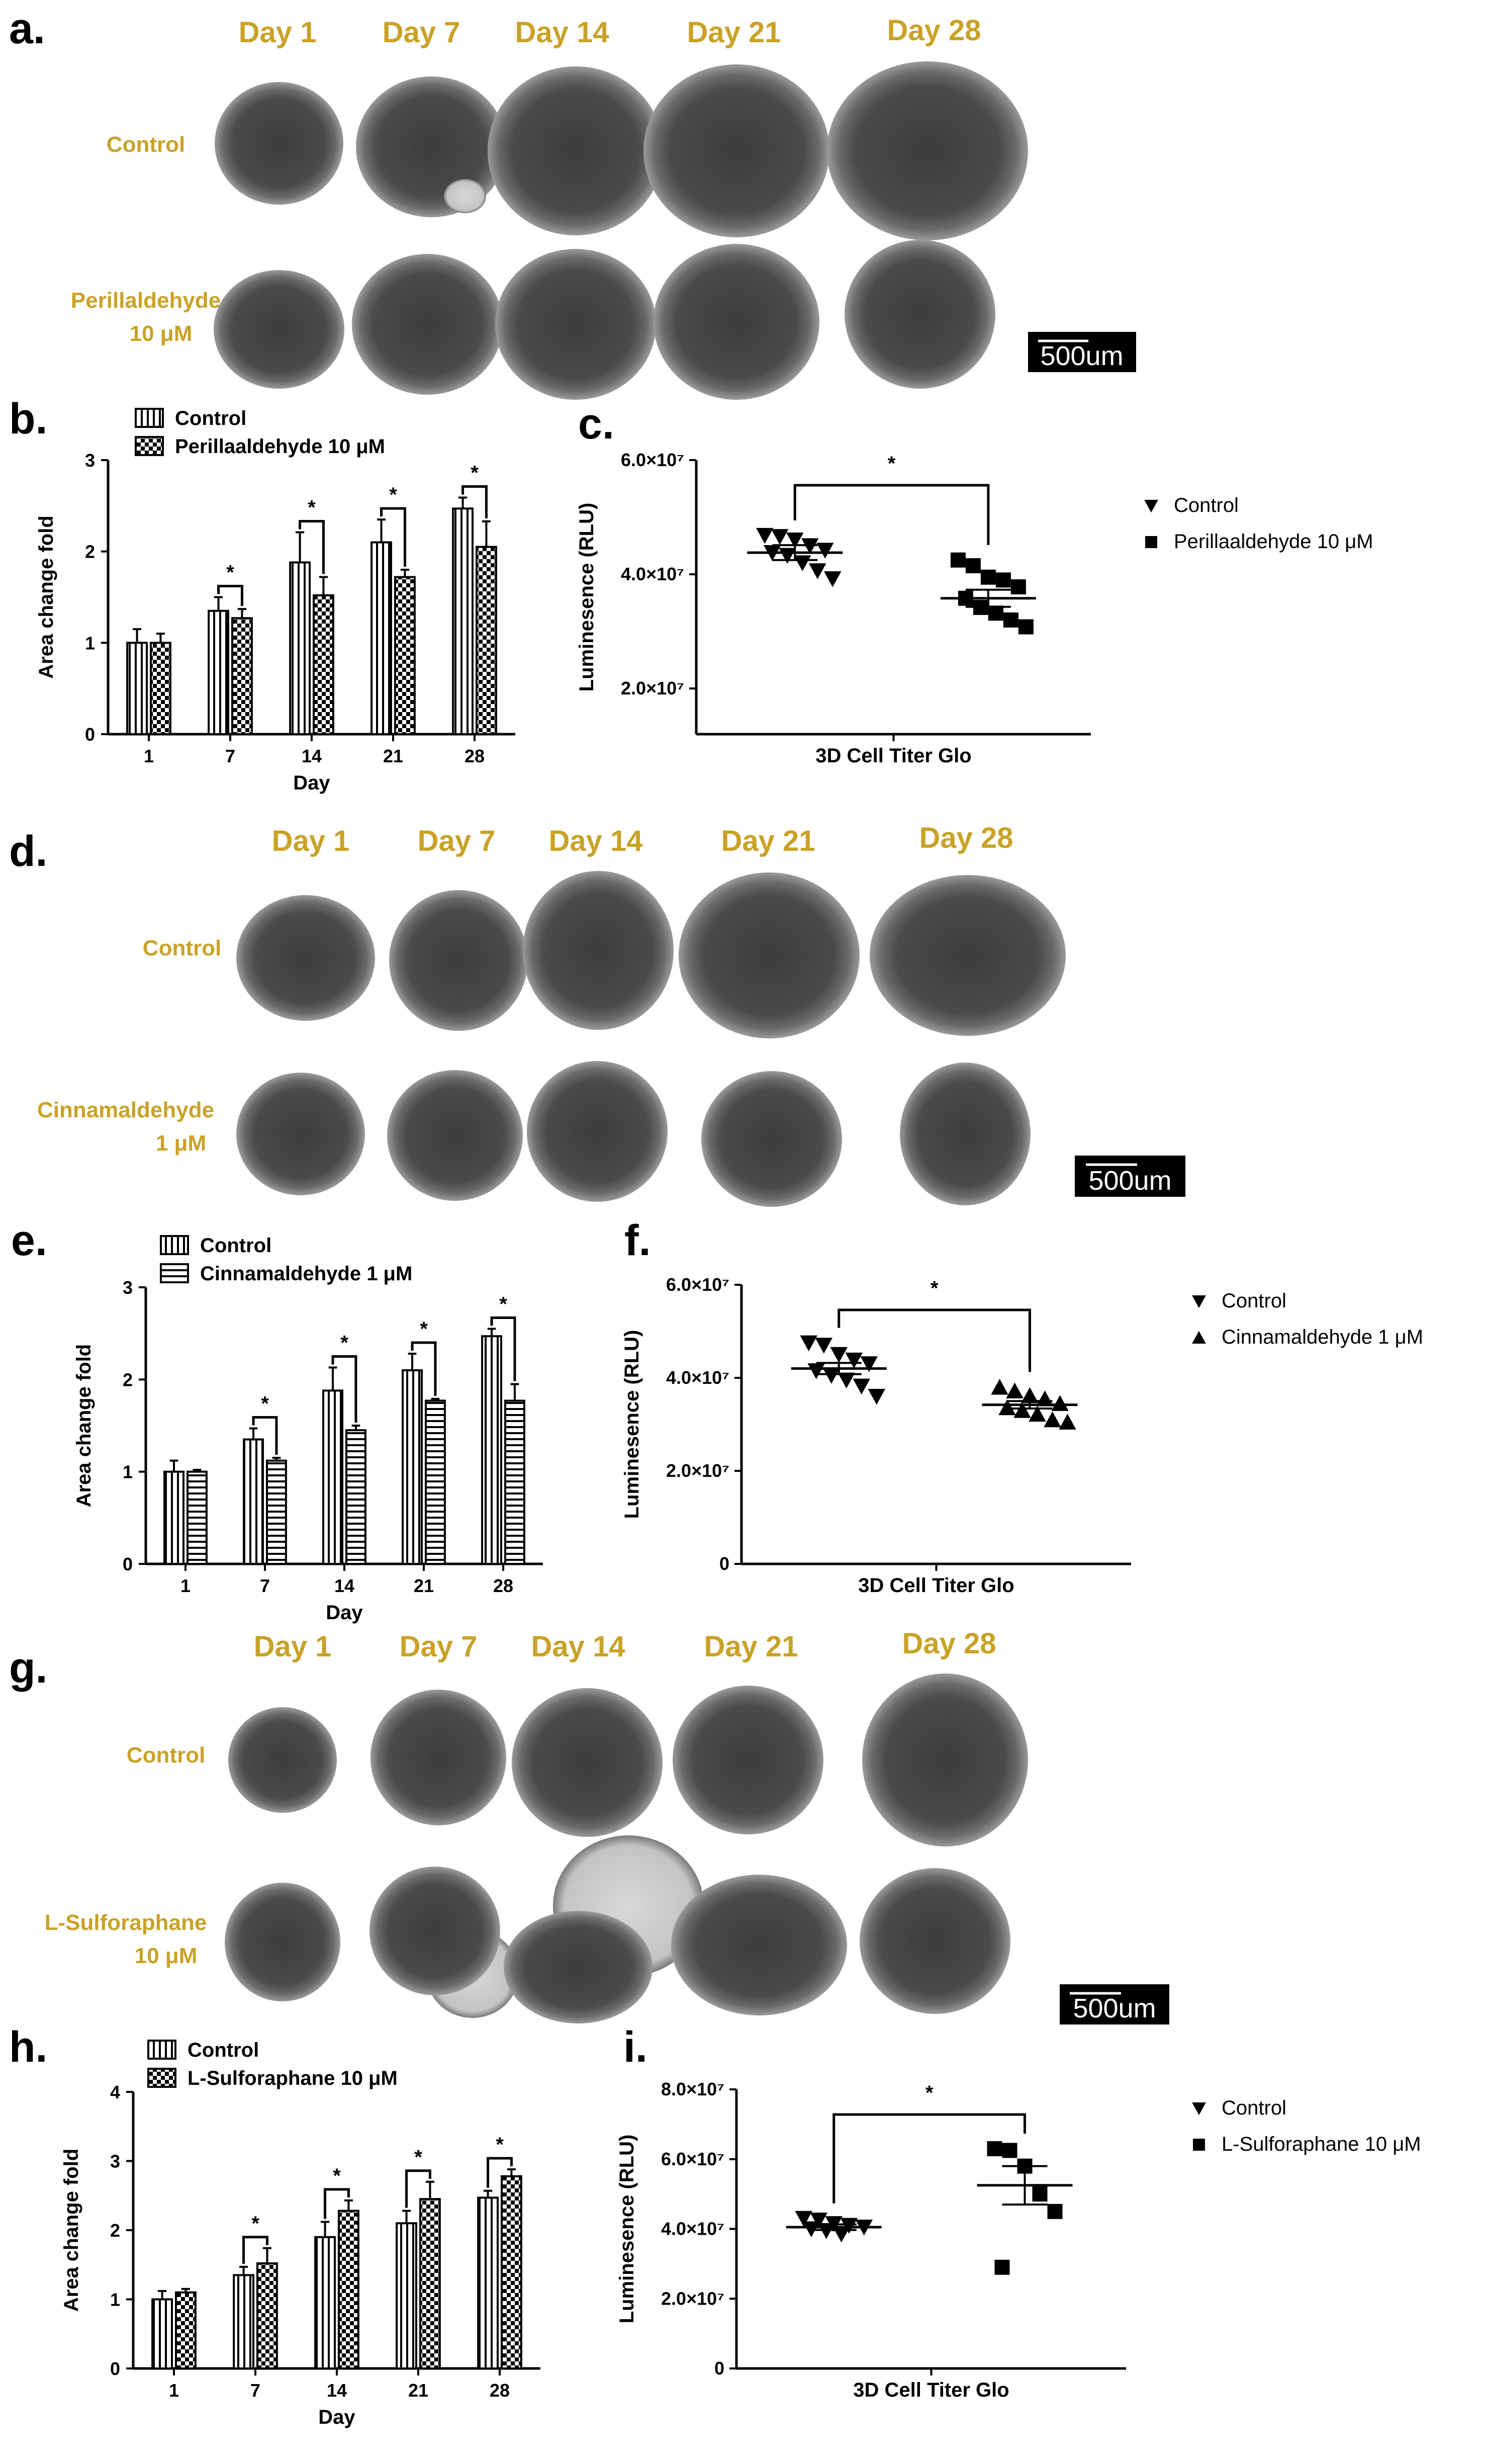 The width and height of the screenshot is (1486, 2464). What do you see at coordinates (734, 32) in the screenshot?
I see `day-label-21: Day 21` at bounding box center [734, 32].